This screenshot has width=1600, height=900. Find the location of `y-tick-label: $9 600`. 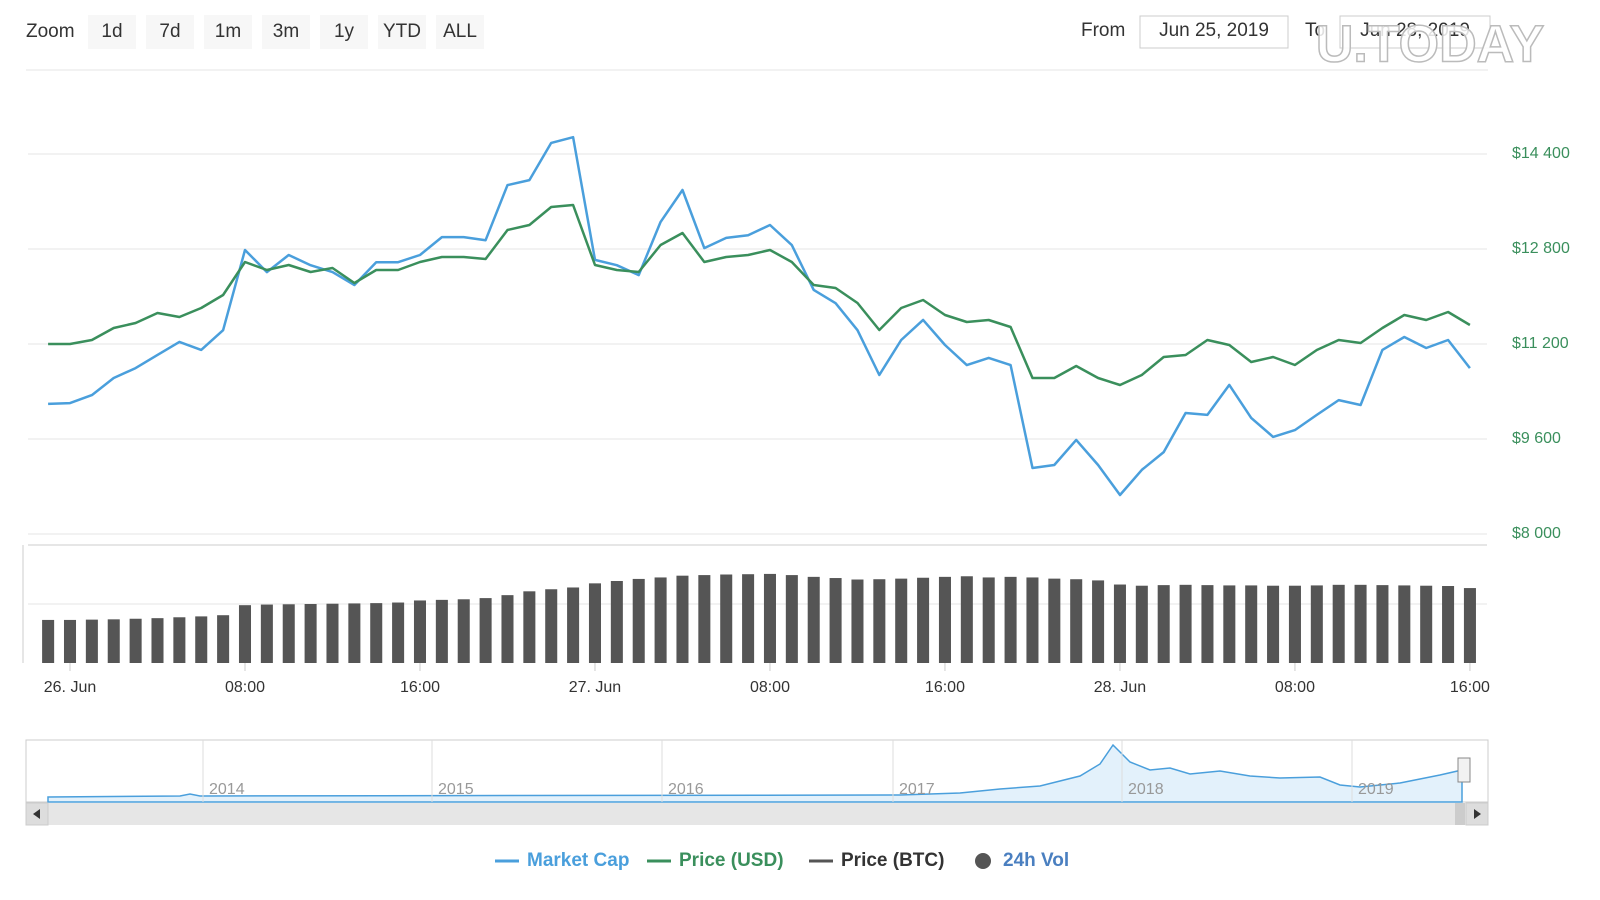

y-tick-label: $9 600 is located at coordinates (1536, 438).